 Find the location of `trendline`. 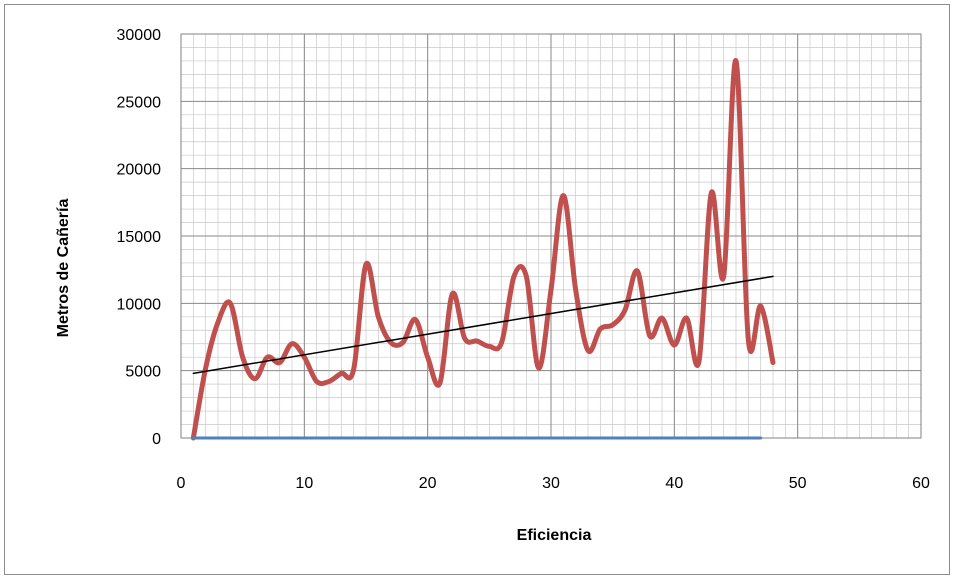

trendline is located at coordinates (483, 325).